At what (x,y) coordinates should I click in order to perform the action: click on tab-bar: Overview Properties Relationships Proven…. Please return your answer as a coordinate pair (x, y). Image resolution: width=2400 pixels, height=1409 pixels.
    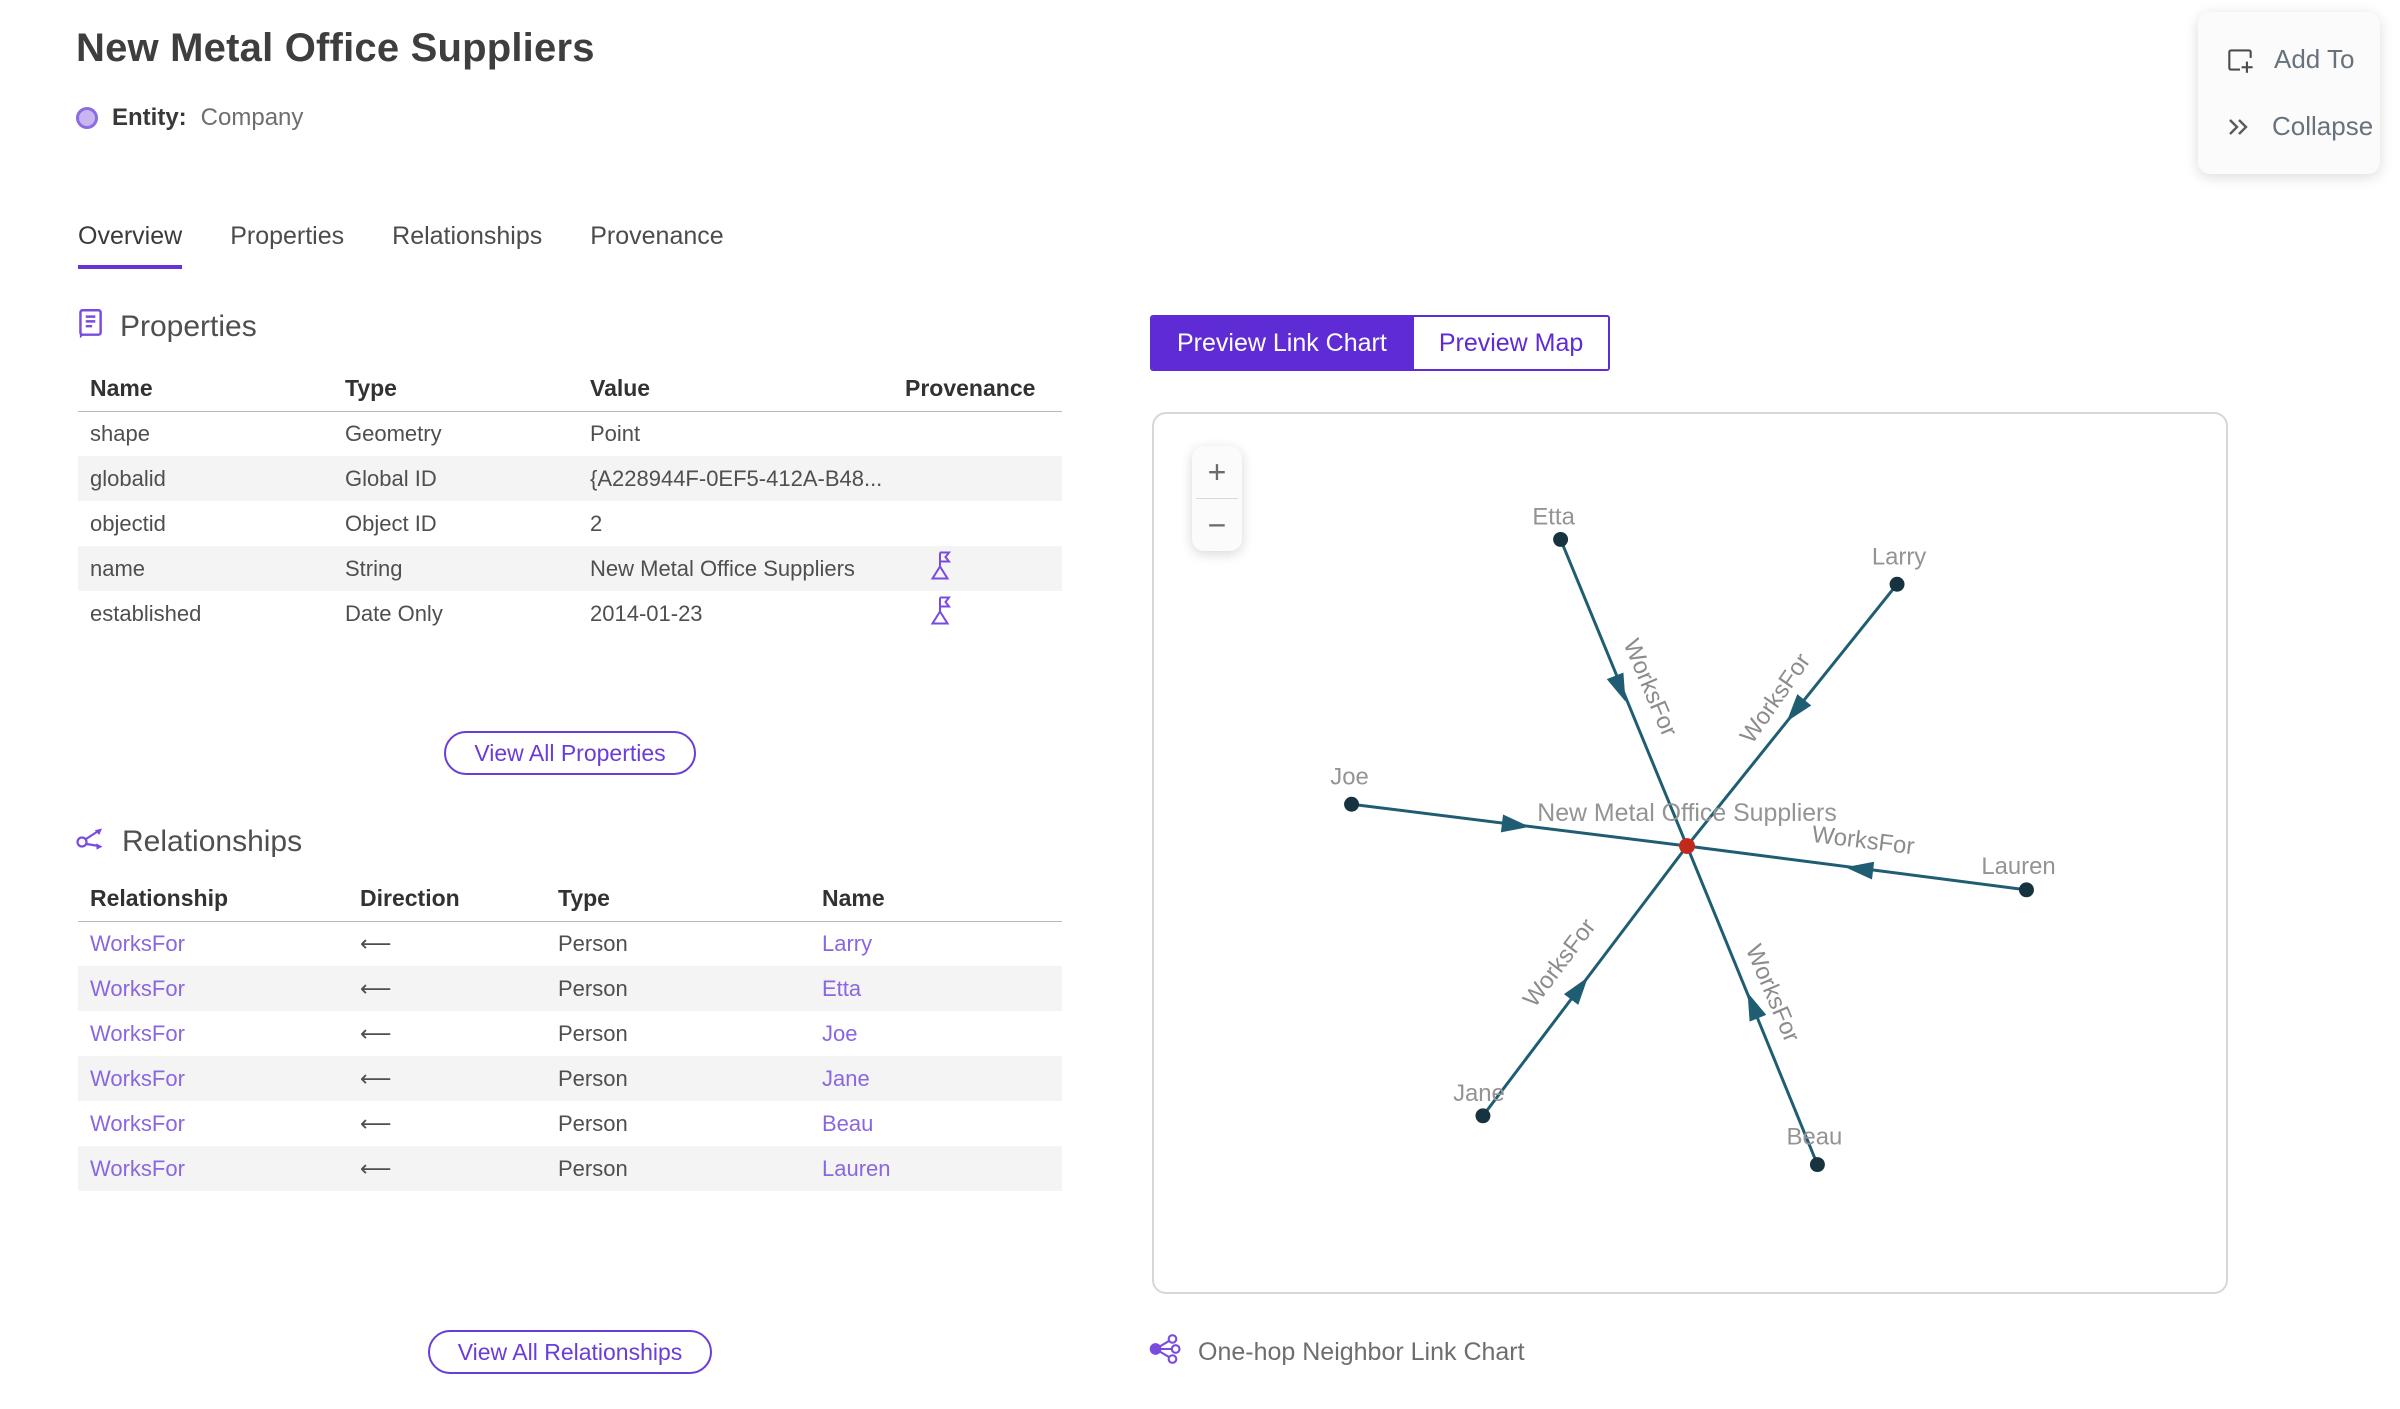
    Looking at the image, I should click on (401, 245).